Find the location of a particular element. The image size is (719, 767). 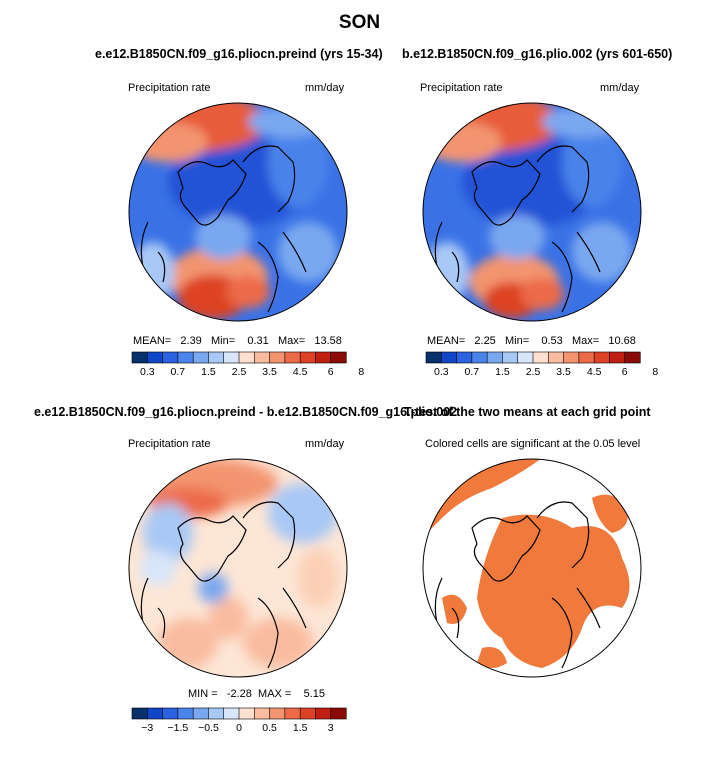

map3-coastline-canada is located at coordinates (212, 548).